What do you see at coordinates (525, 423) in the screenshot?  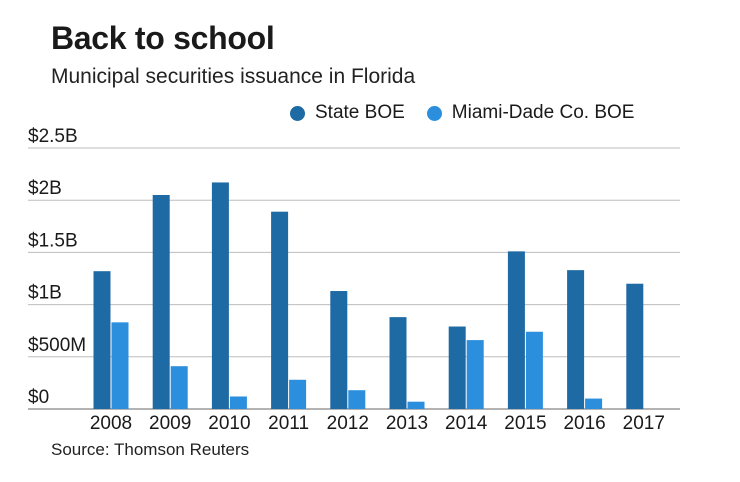 I see `x-tick-label: 2015` at bounding box center [525, 423].